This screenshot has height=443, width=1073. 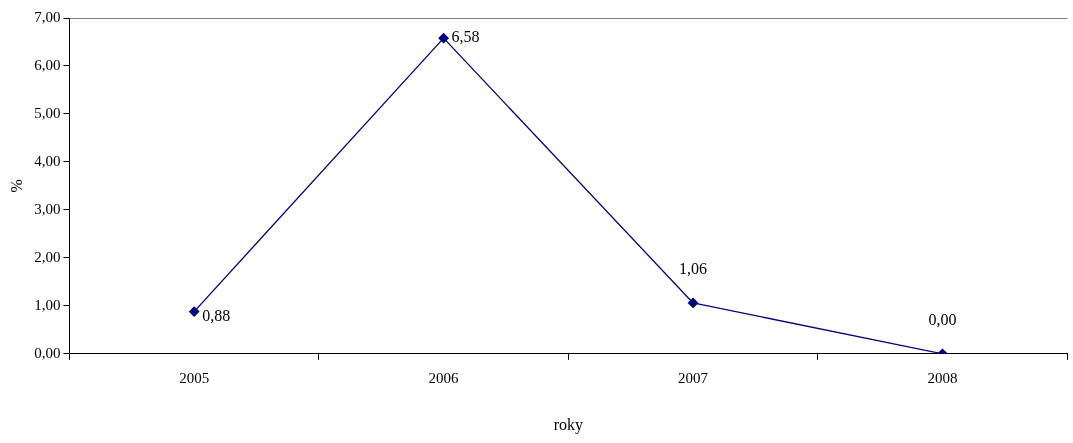 I want to click on data-label: 0,88, so click(x=216, y=315).